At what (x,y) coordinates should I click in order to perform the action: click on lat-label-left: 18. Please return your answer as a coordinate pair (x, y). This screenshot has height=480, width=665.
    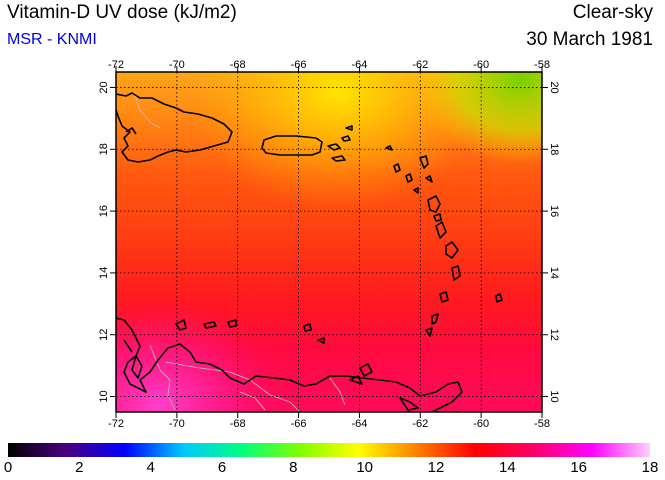
    Looking at the image, I should click on (104, 149).